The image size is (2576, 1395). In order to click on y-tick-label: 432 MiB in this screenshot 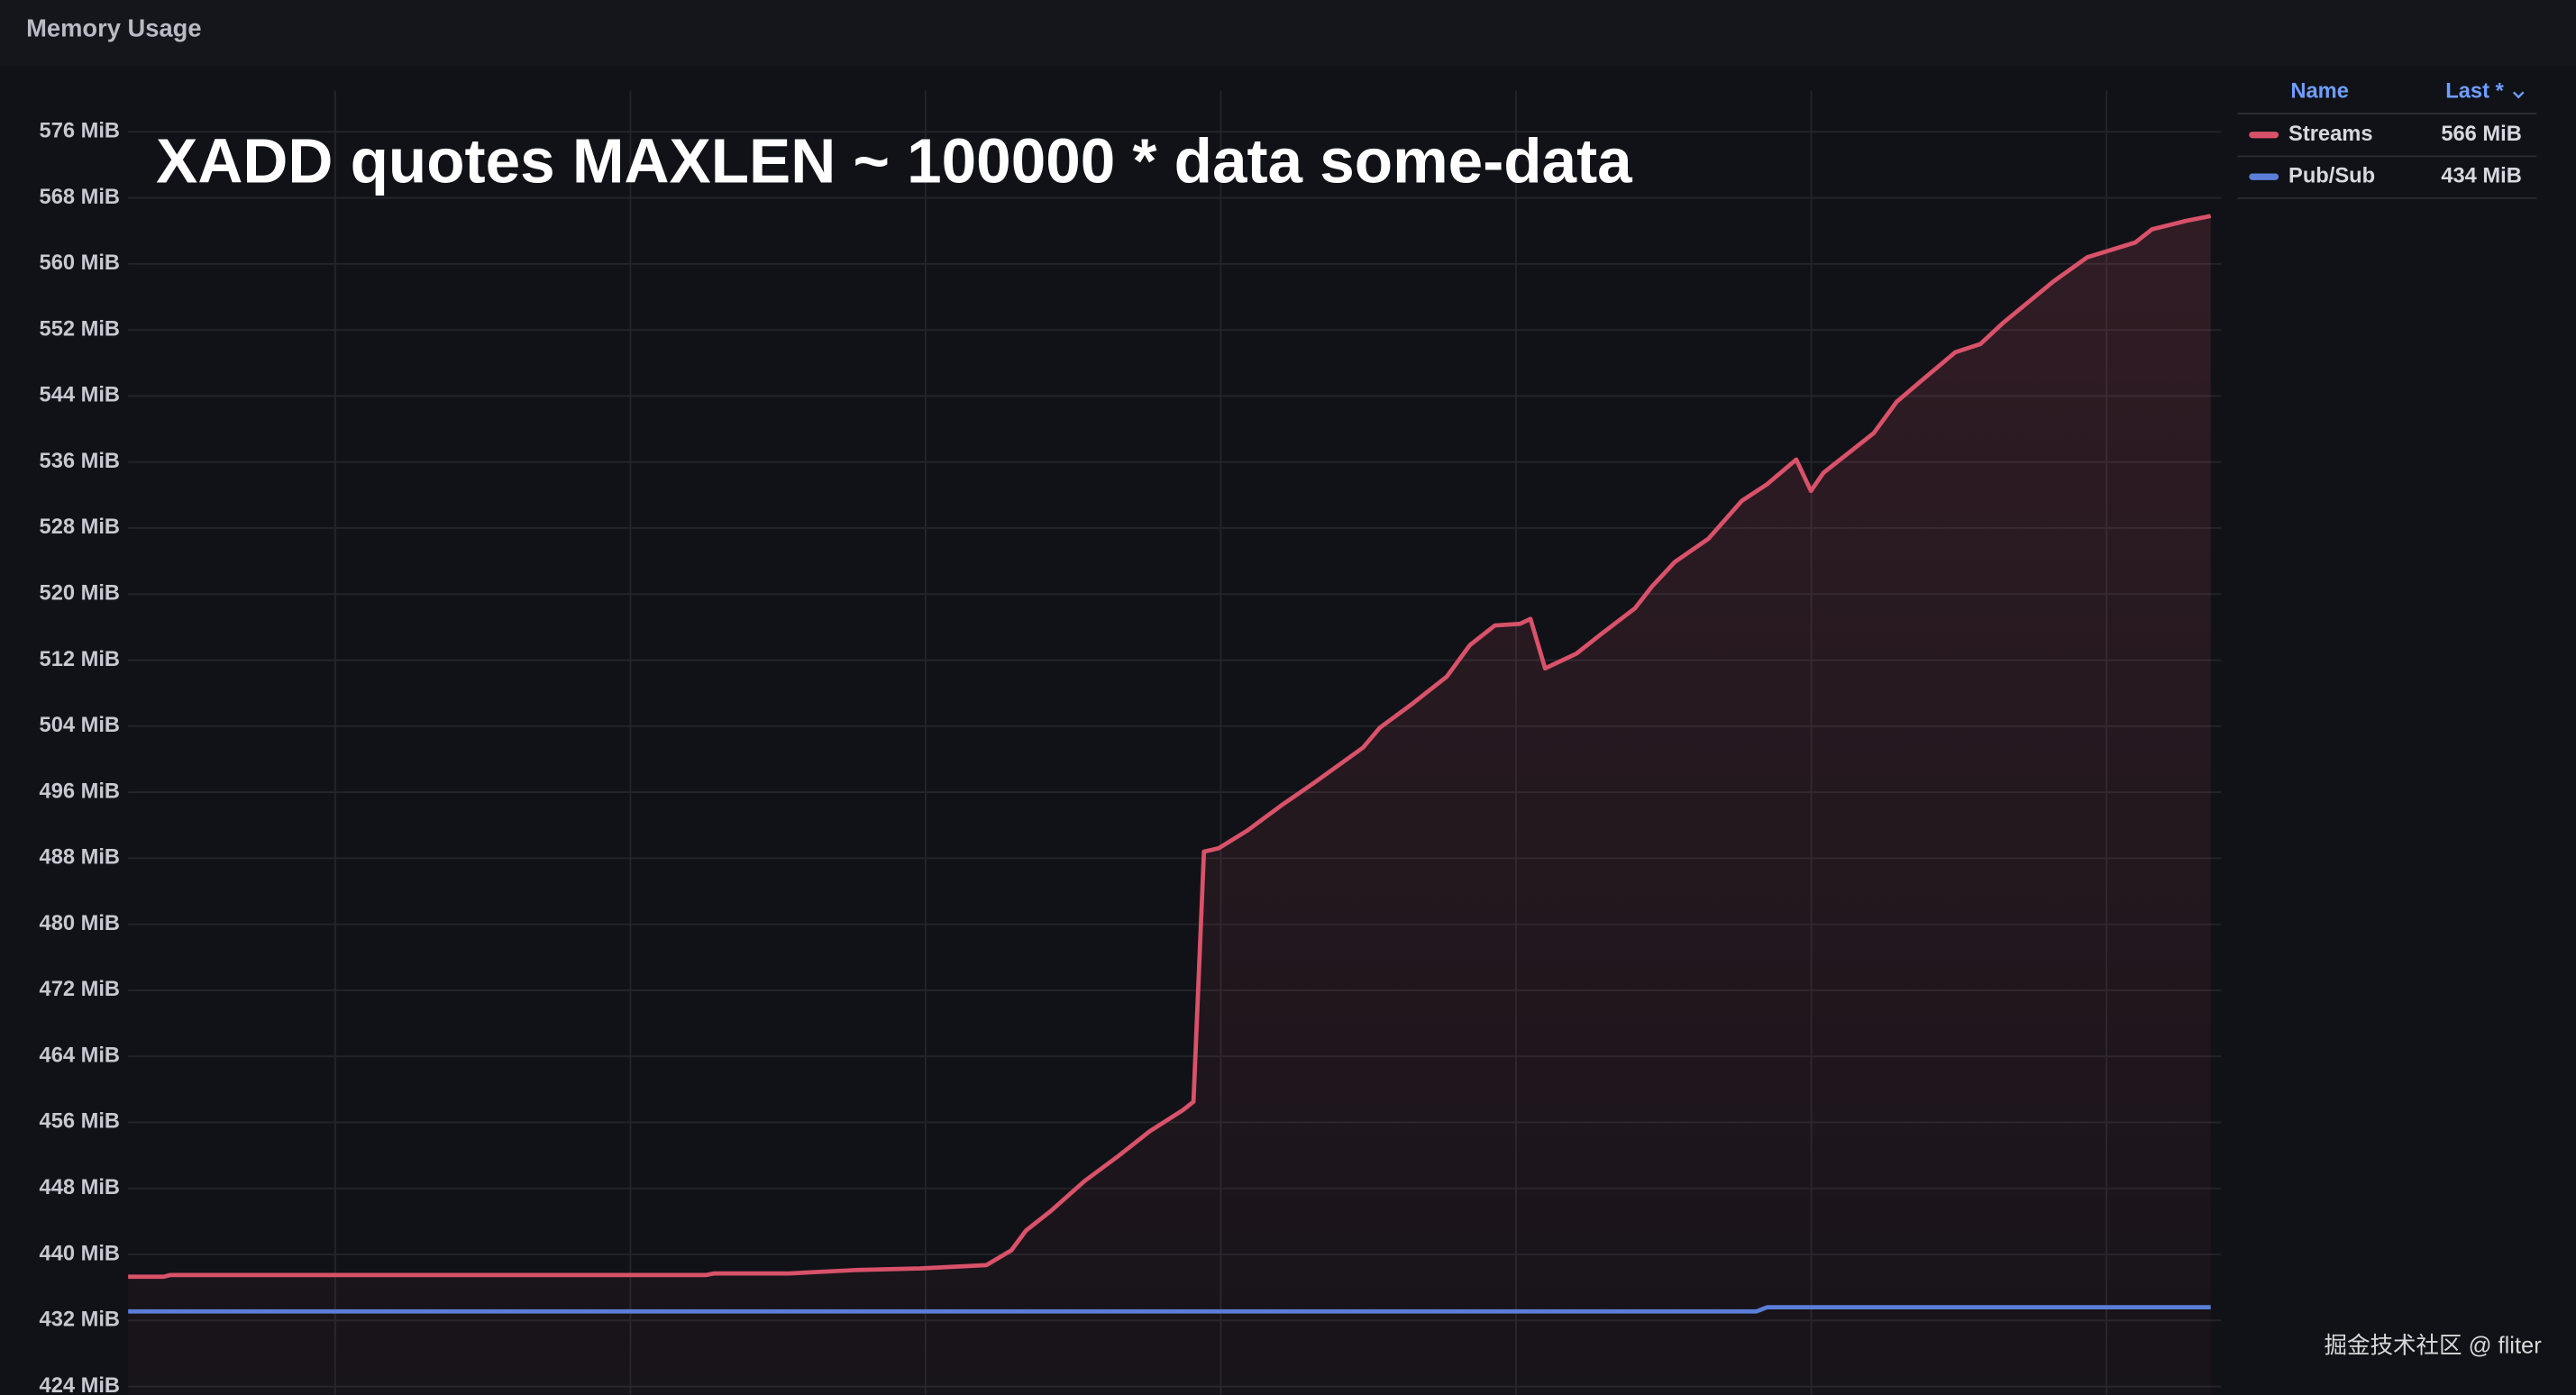, I will do `click(80, 1320)`.